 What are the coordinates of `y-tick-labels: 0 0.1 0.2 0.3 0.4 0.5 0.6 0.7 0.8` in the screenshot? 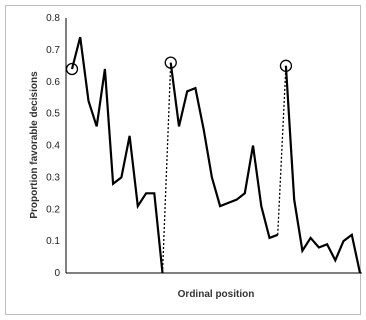 It's located at (53, 146).